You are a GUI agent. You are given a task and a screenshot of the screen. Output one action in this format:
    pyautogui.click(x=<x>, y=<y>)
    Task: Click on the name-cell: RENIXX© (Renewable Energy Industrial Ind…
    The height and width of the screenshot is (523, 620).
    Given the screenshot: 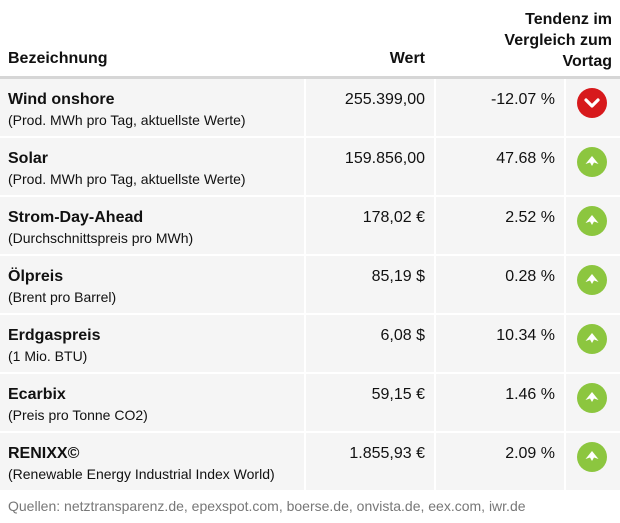 What is the action you would take?
    pyautogui.click(x=152, y=461)
    